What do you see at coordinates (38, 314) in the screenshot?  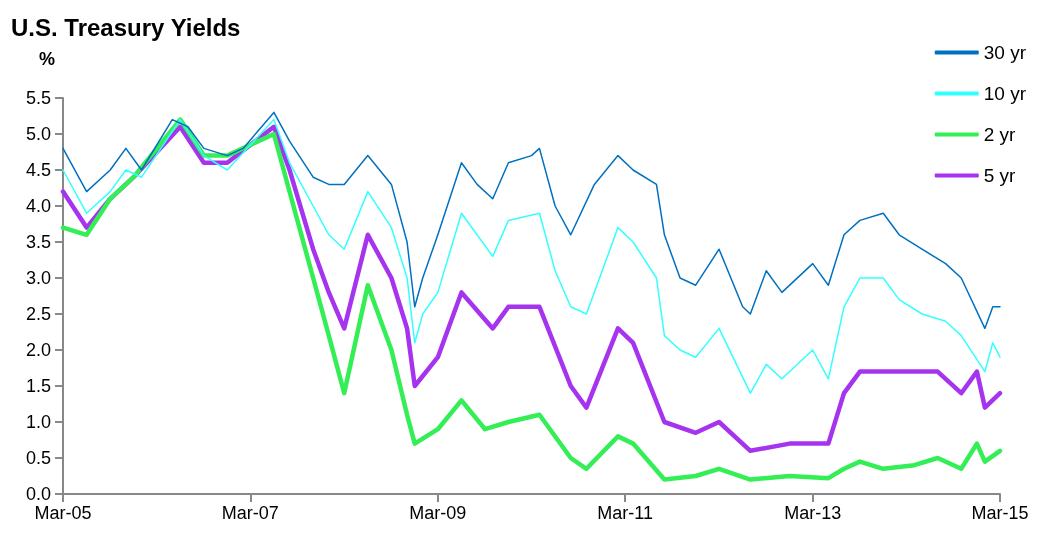 I see `y-tick-label: 2.5` at bounding box center [38, 314].